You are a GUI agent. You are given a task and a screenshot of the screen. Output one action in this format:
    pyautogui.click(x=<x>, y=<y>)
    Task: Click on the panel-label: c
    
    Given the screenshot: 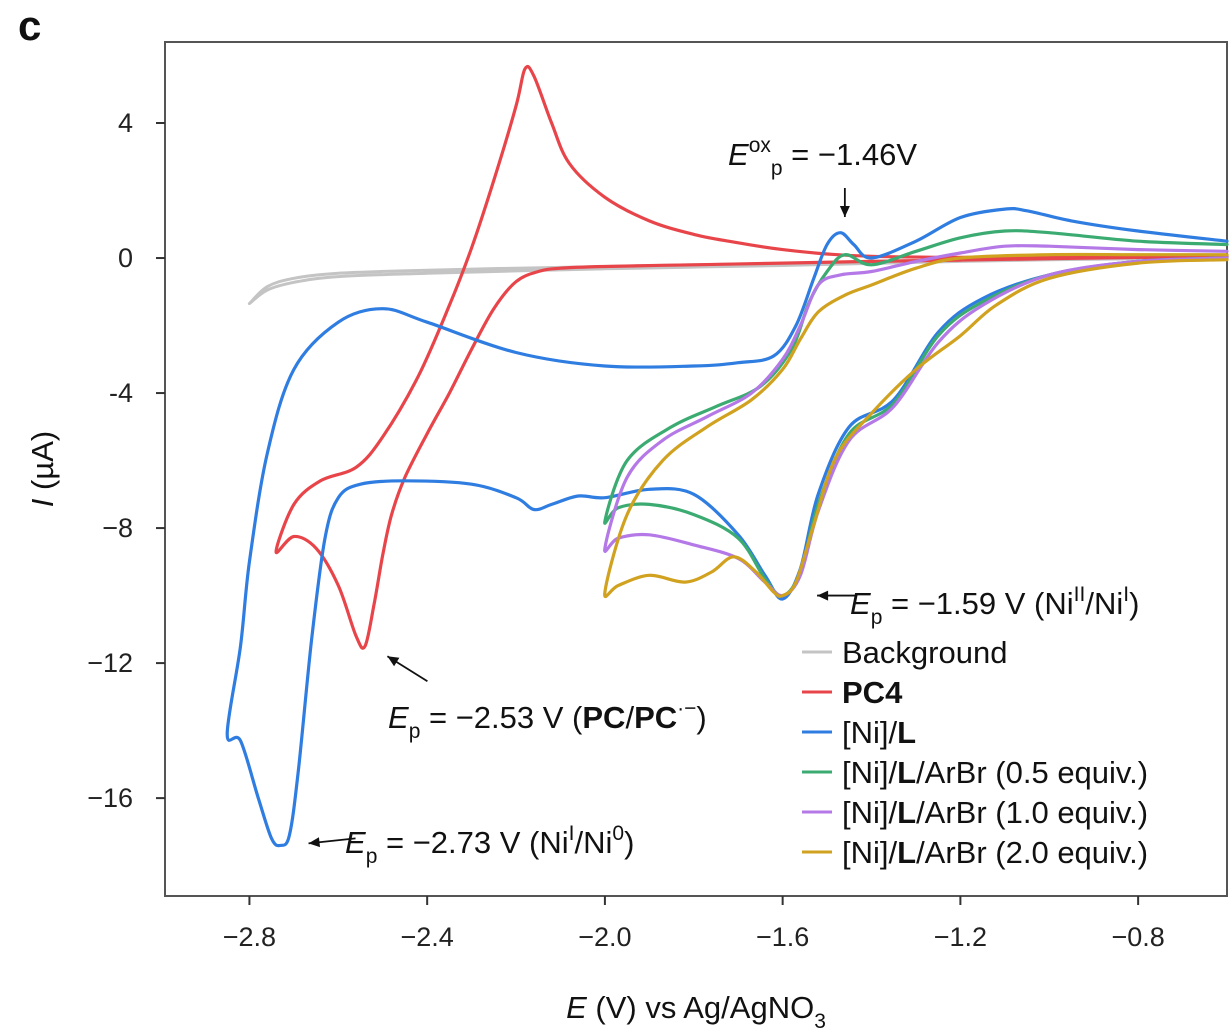 What is the action you would take?
    pyautogui.click(x=30, y=25)
    